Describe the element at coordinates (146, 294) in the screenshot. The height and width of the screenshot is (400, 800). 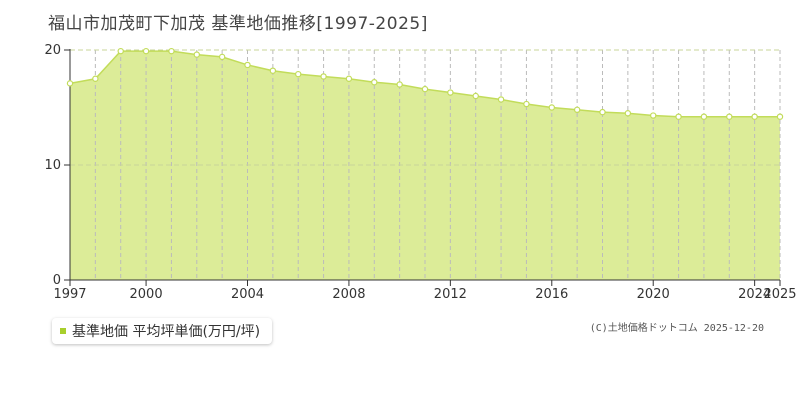
I see `x-tick-label: 2000` at that location.